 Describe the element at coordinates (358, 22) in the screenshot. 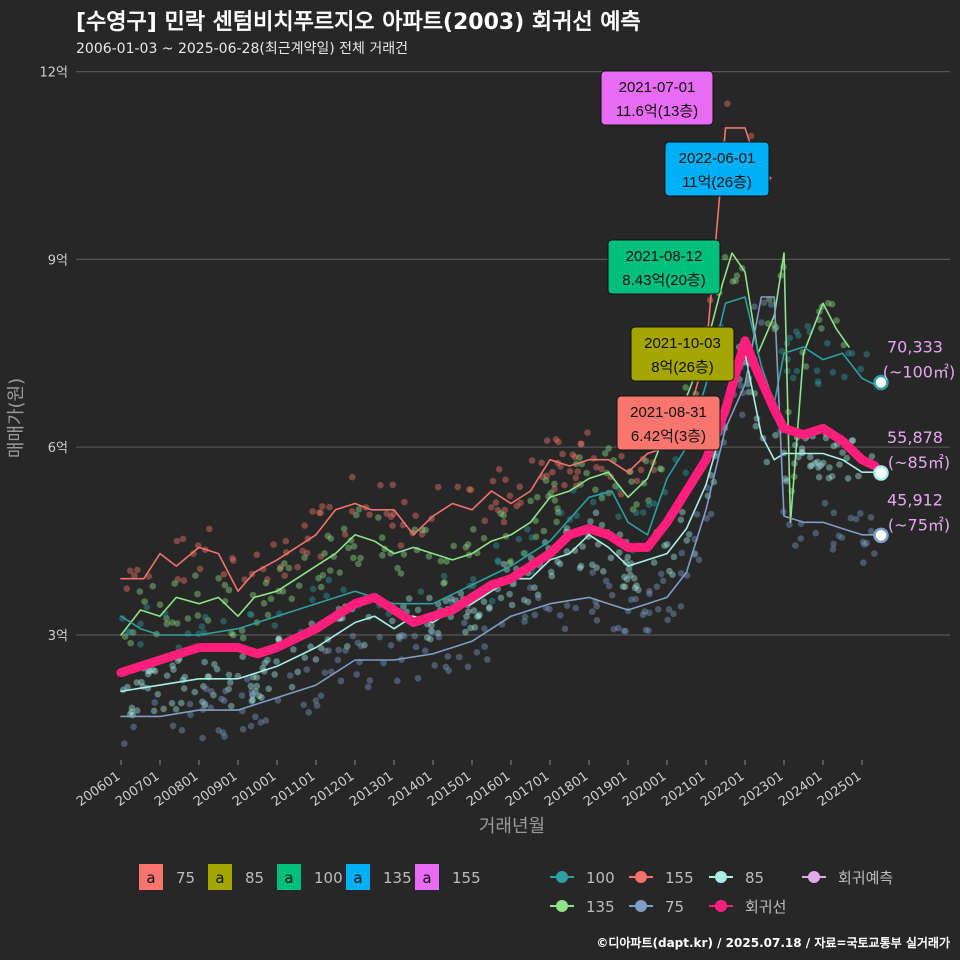

I see `chart-title: [수영구] 민락 센텀비치푸르지오 아파트(2003) 회귀선 예측` at that location.